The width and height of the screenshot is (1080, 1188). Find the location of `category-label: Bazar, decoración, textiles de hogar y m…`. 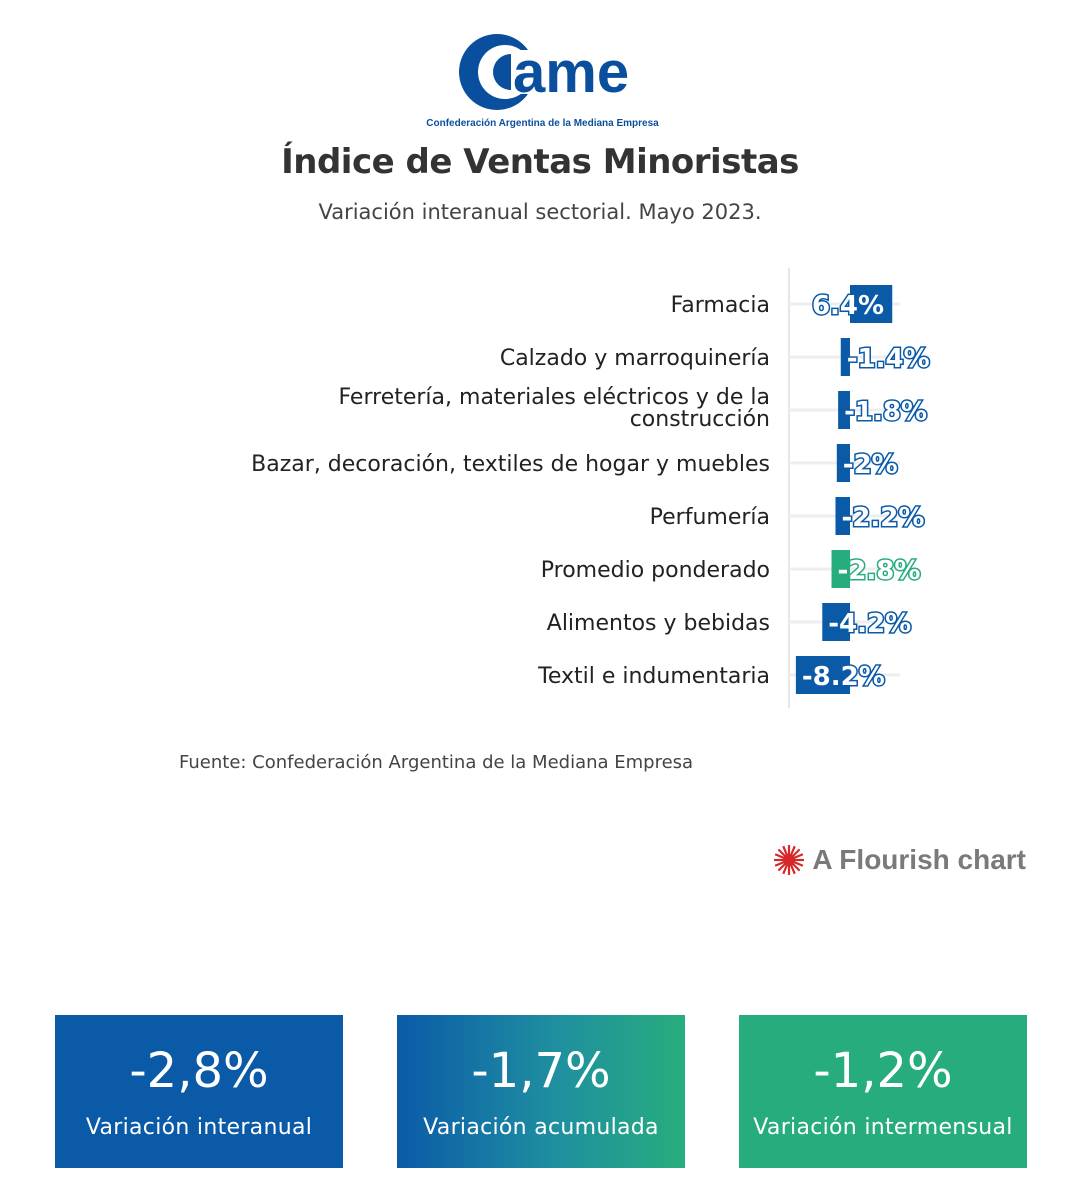

category-label: Bazar, decoración, textiles de hogar y m… is located at coordinates (510, 464).